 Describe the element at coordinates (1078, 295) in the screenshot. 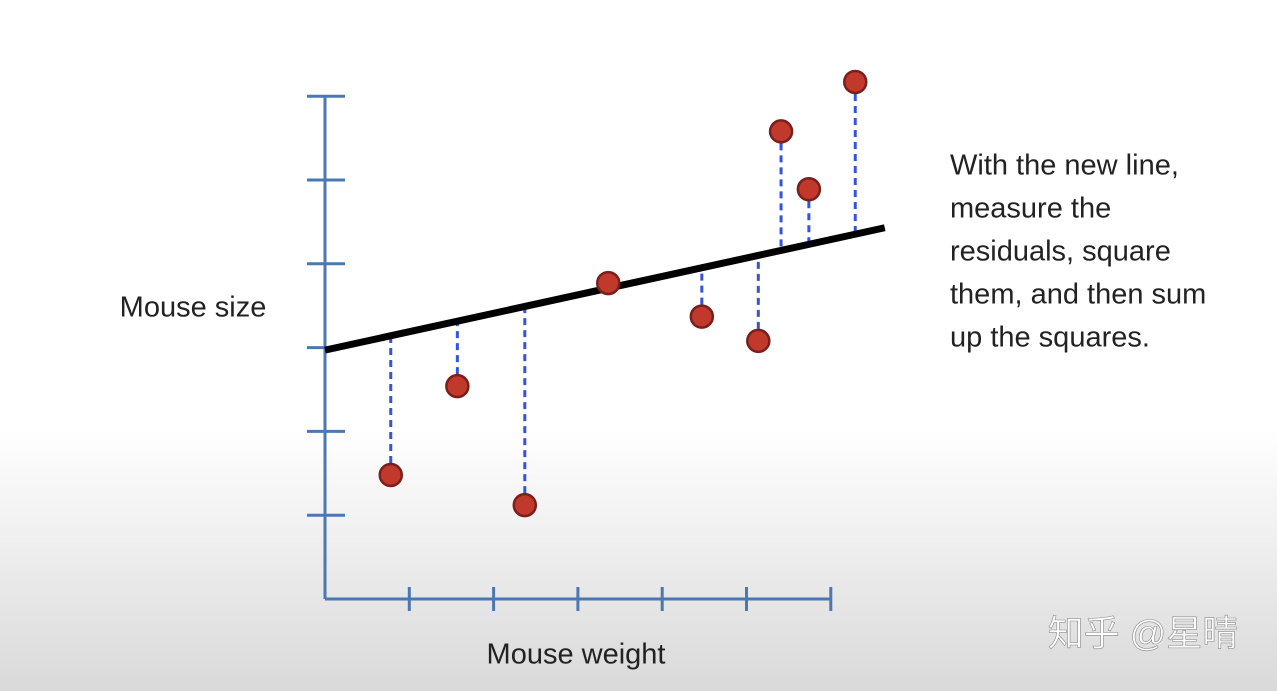

I see `annotation-line: them, and then sum` at that location.